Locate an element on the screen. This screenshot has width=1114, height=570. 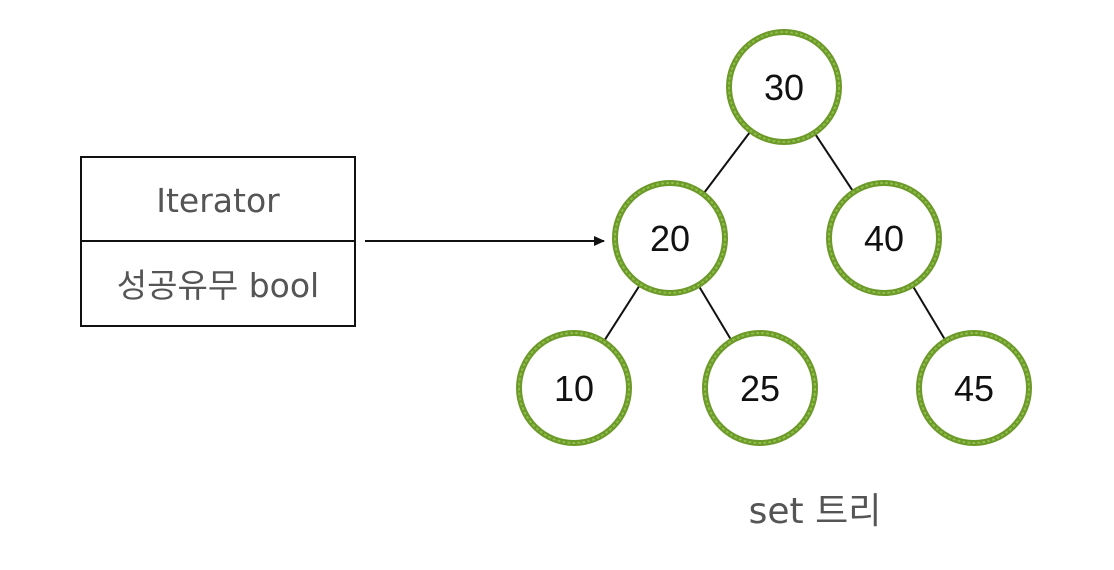
tree-node-45: 45 is located at coordinates (974, 388).